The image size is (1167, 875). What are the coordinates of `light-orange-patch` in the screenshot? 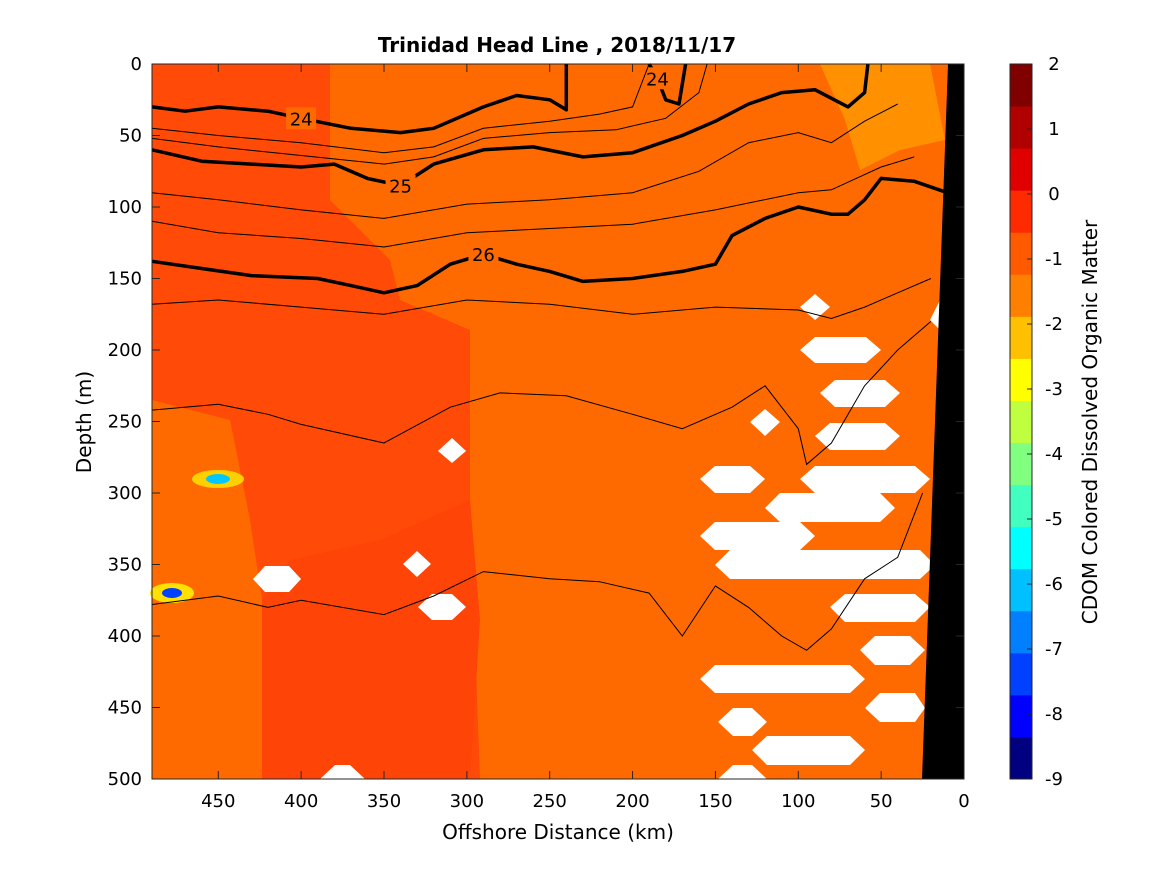 It's located at (882, 117).